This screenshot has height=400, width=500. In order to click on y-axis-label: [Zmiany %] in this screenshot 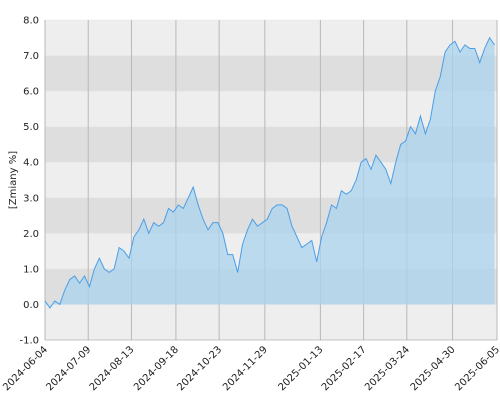, I will do `click(13, 180)`.